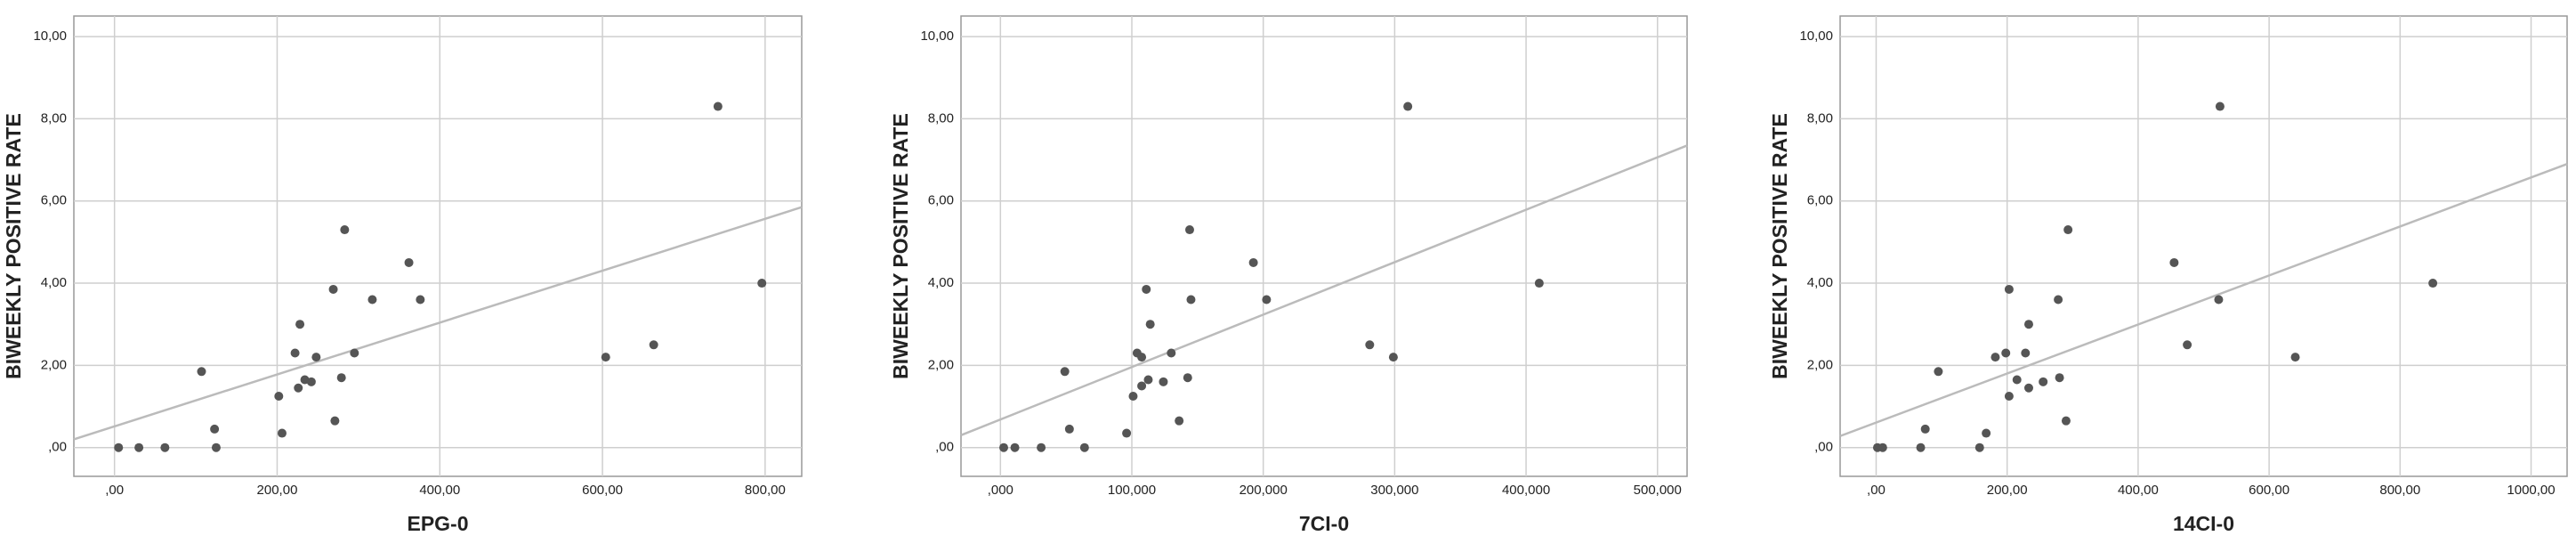 This screenshot has width=2576, height=544. I want to click on x-tick-label: 400,000, so click(1526, 490).